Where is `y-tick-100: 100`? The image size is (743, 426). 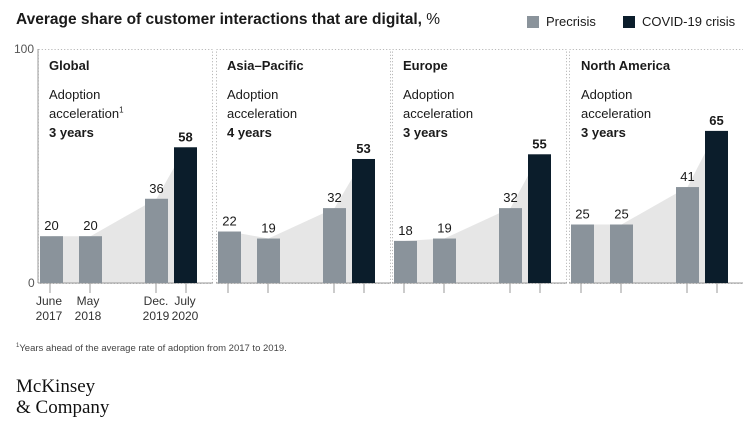 y-tick-100: 100 is located at coordinates (24, 49).